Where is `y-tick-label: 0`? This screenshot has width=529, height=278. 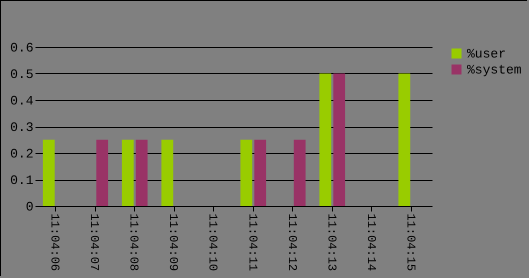
y-tick-label: 0 is located at coordinates (30, 207).